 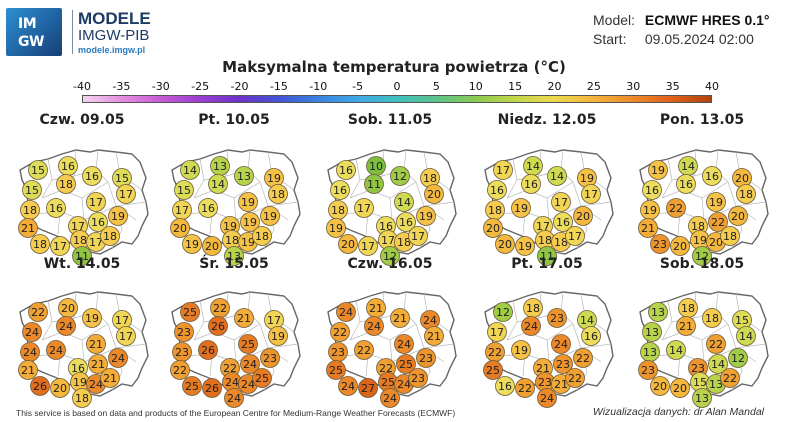 What do you see at coordinates (707, 20) in the screenshot?
I see `model-value: ECMWF HRES 0.1°` at bounding box center [707, 20].